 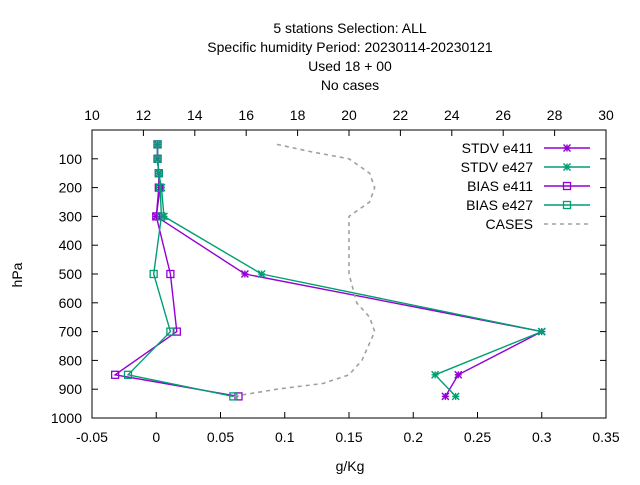 I want to click on y-tick-label: 600, so click(x=71, y=303).